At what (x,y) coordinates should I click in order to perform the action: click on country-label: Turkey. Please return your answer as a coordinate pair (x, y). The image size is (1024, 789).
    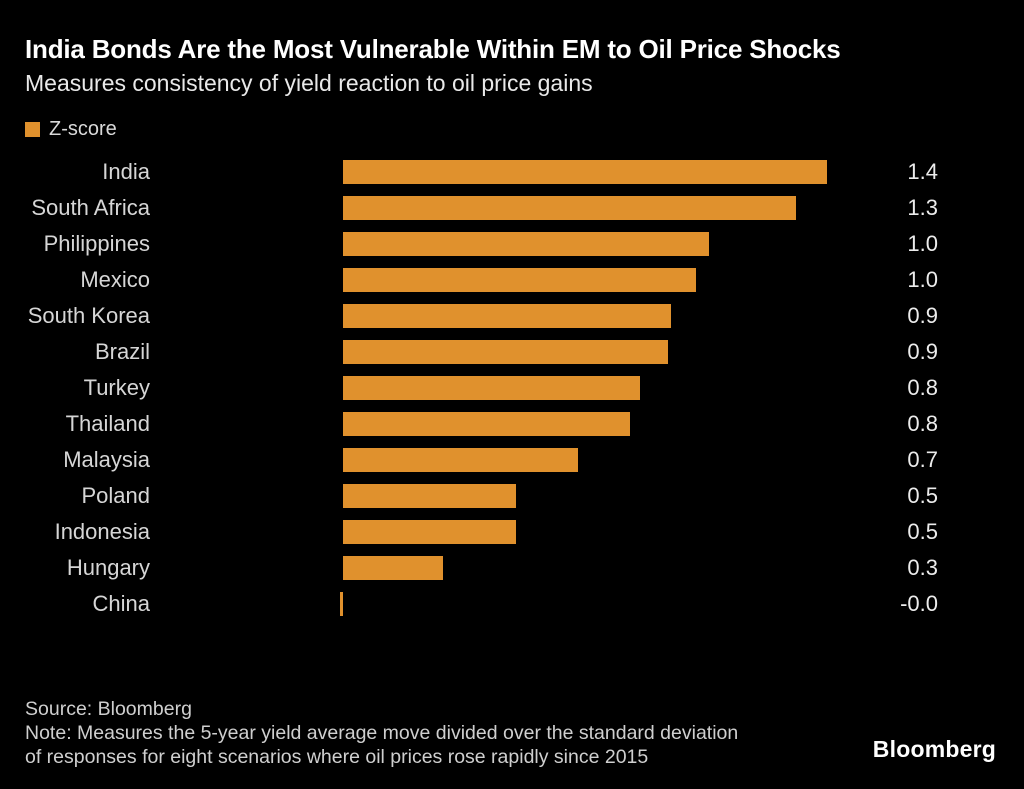
    Looking at the image, I should click on (116, 387).